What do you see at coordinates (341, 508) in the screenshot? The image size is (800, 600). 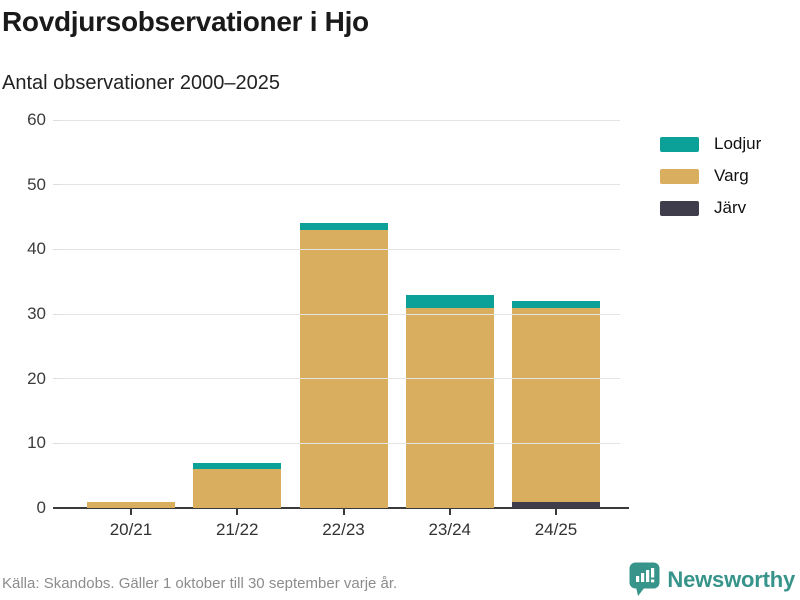 I see `x-axis-line` at bounding box center [341, 508].